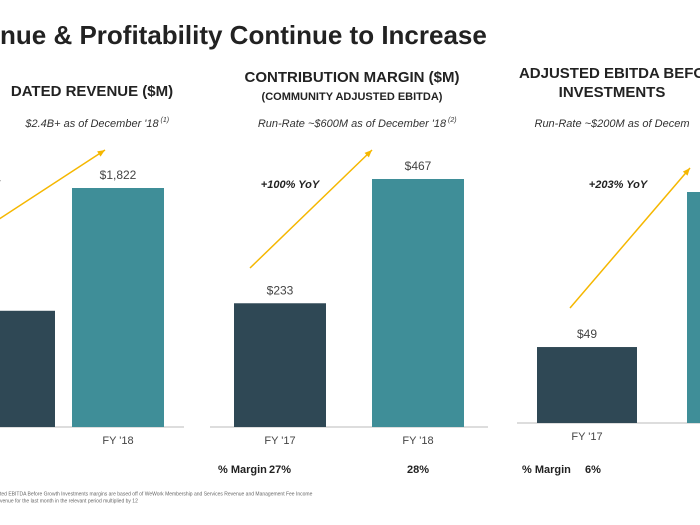 Image resolution: width=700 pixels, height=525 pixels. Describe the element at coordinates (243, 35) in the screenshot. I see `slide-title: nue & Profitability Continue to Increase` at that location.